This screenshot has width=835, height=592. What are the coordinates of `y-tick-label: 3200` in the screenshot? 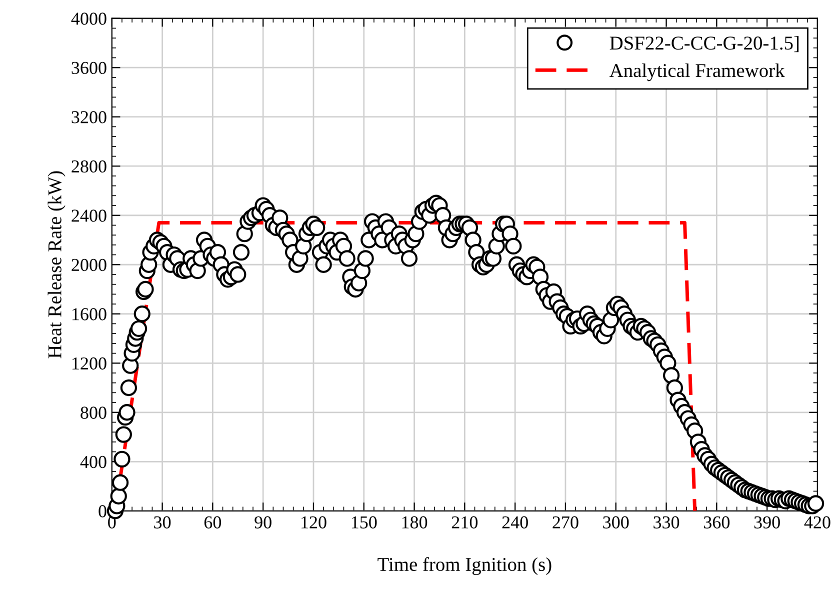 It's located at (89, 117).